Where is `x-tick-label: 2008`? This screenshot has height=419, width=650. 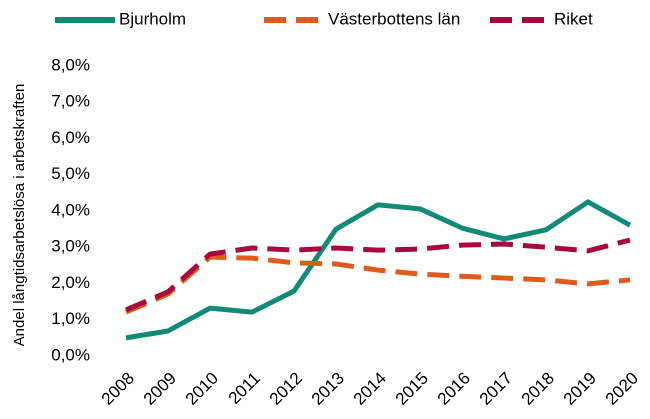 x-tick-label: 2008 is located at coordinates (118, 389).